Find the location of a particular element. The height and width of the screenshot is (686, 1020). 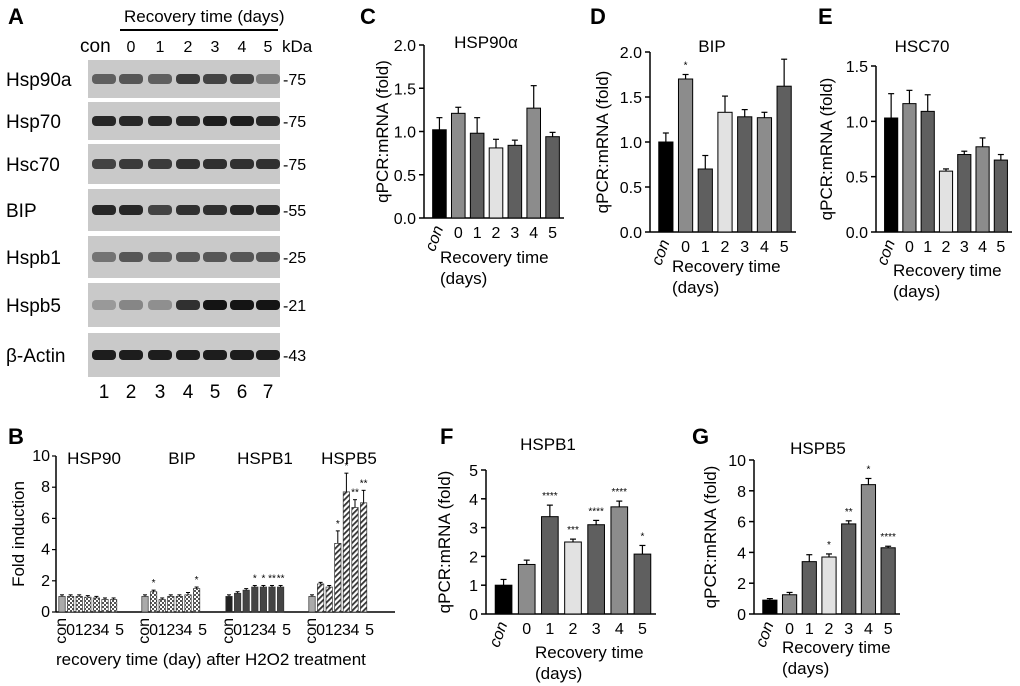

x-axis-title: Recovery time is located at coordinates (836, 647).